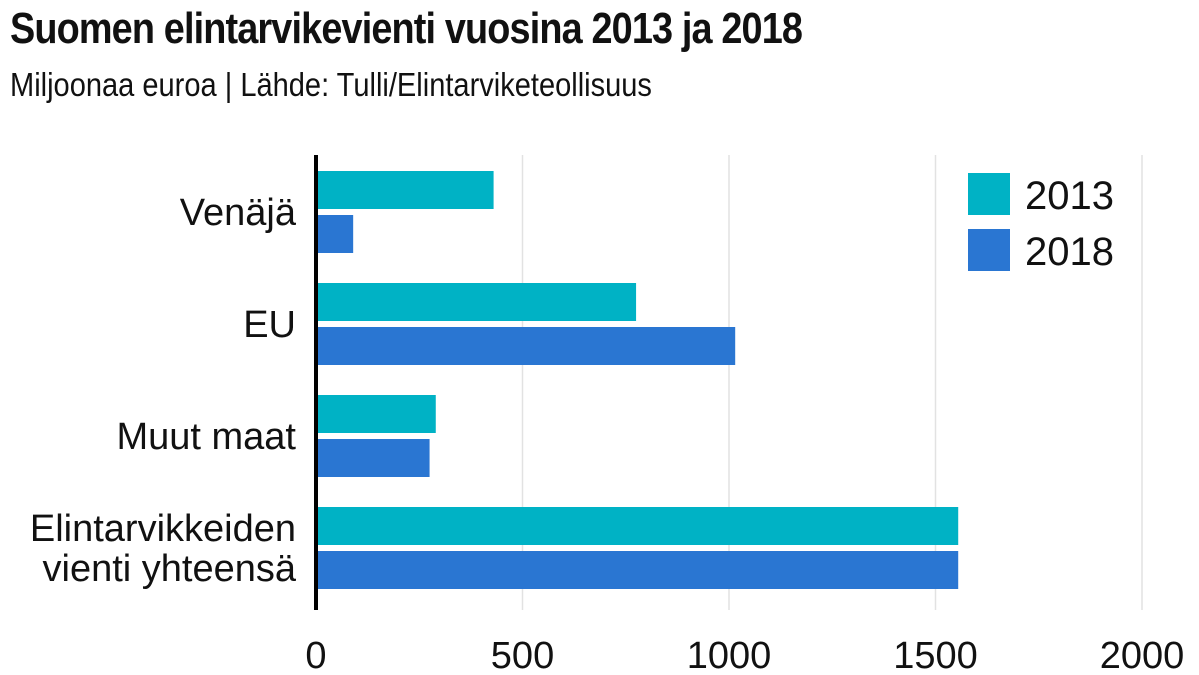 The width and height of the screenshot is (1199, 675). Describe the element at coordinates (163, 529) in the screenshot. I see `category-label-3-0: Elintarvikkeiden` at that location.